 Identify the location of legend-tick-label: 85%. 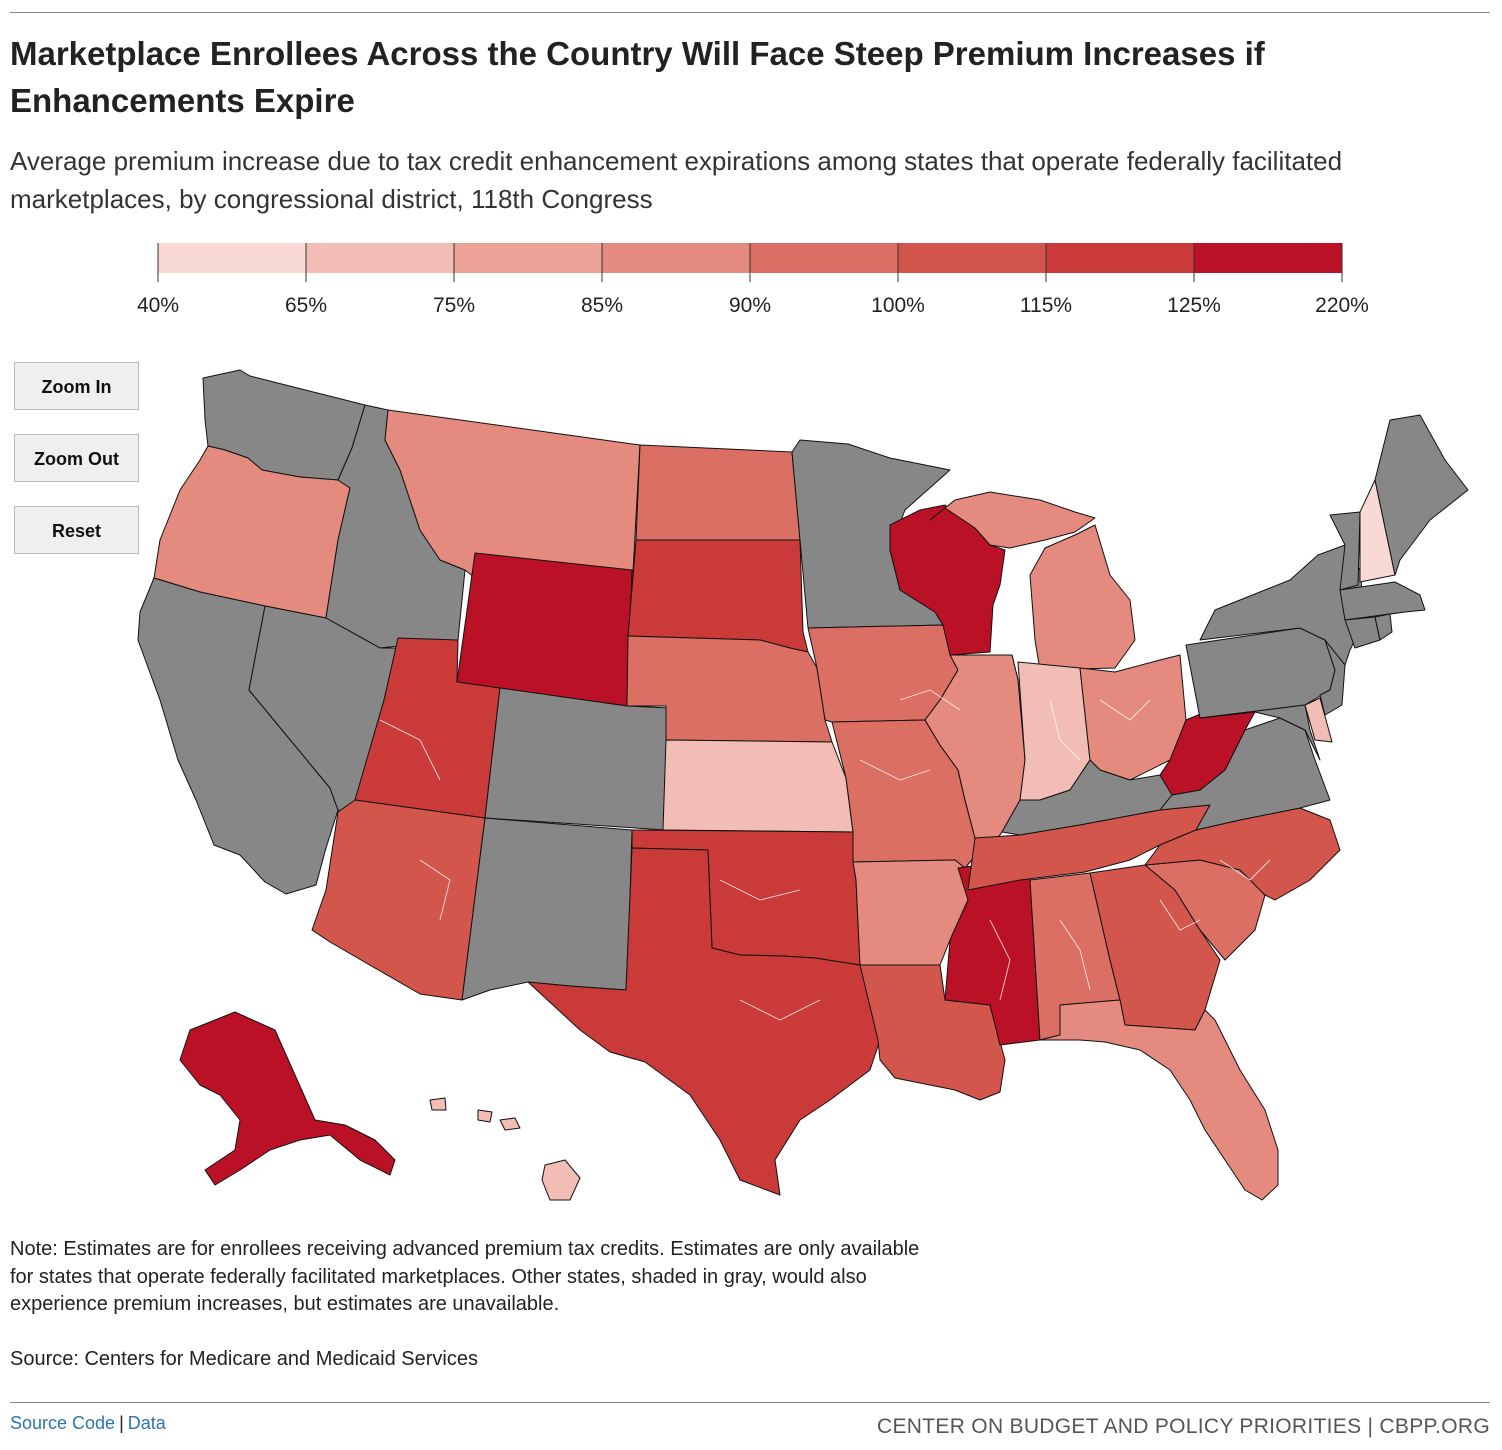
(602, 305).